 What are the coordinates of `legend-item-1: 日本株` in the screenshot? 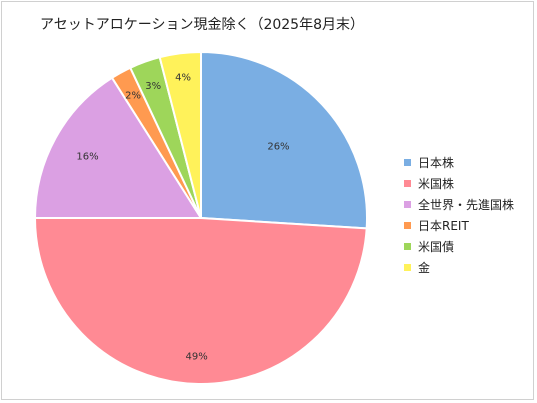 It's located at (459, 162).